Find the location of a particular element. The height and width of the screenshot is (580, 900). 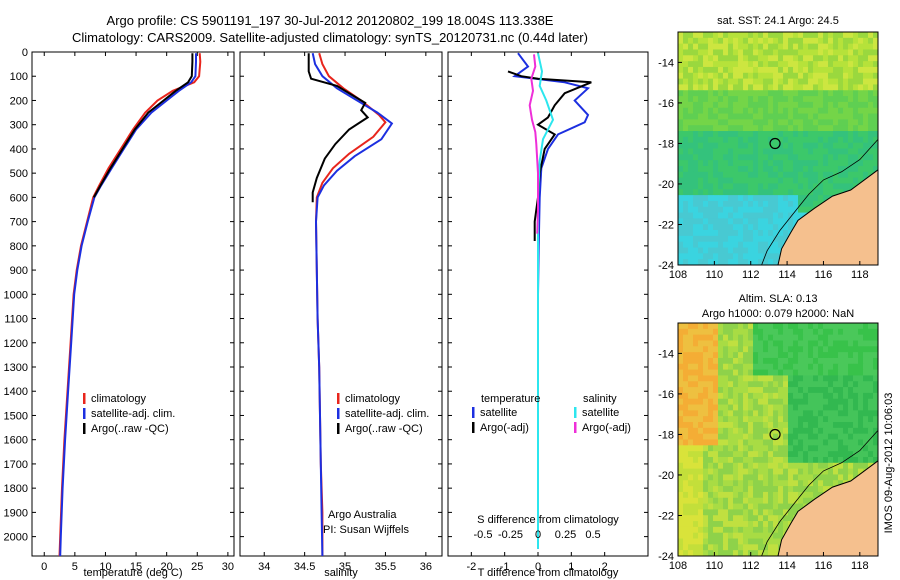

x-tick-label: 116 is located at coordinates (824, 566).